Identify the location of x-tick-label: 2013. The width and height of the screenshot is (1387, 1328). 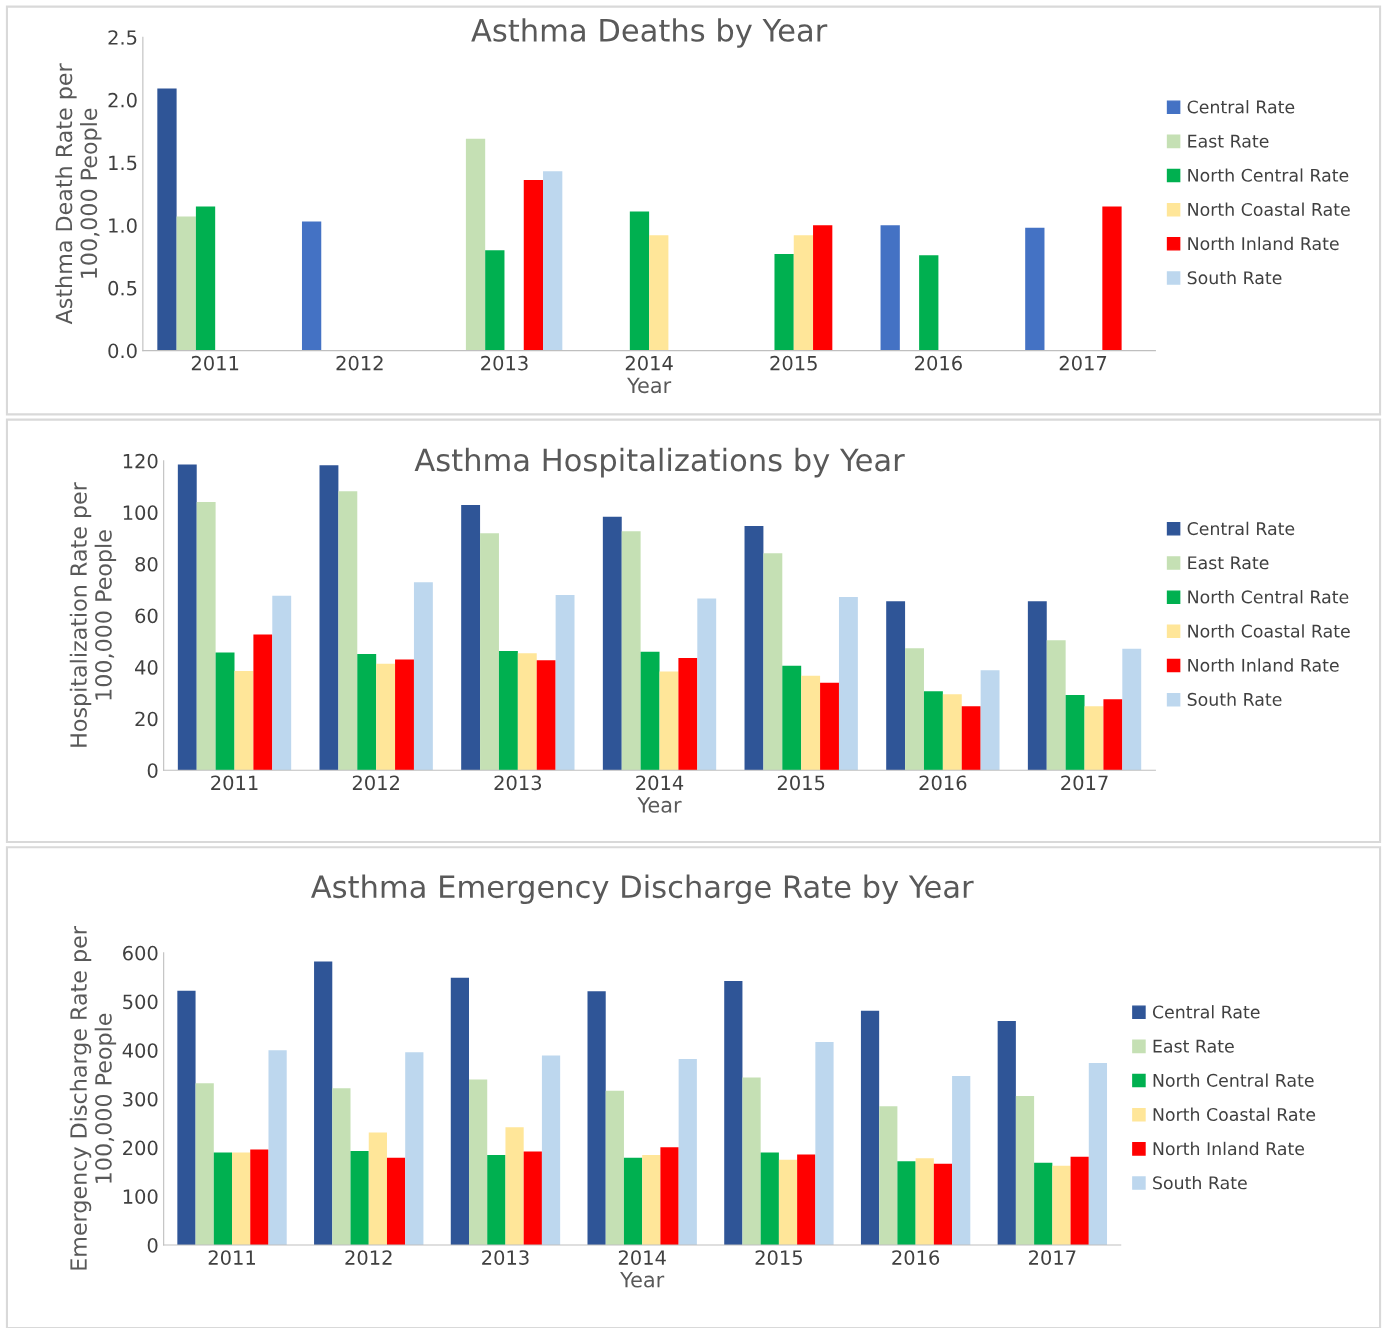
(518, 783).